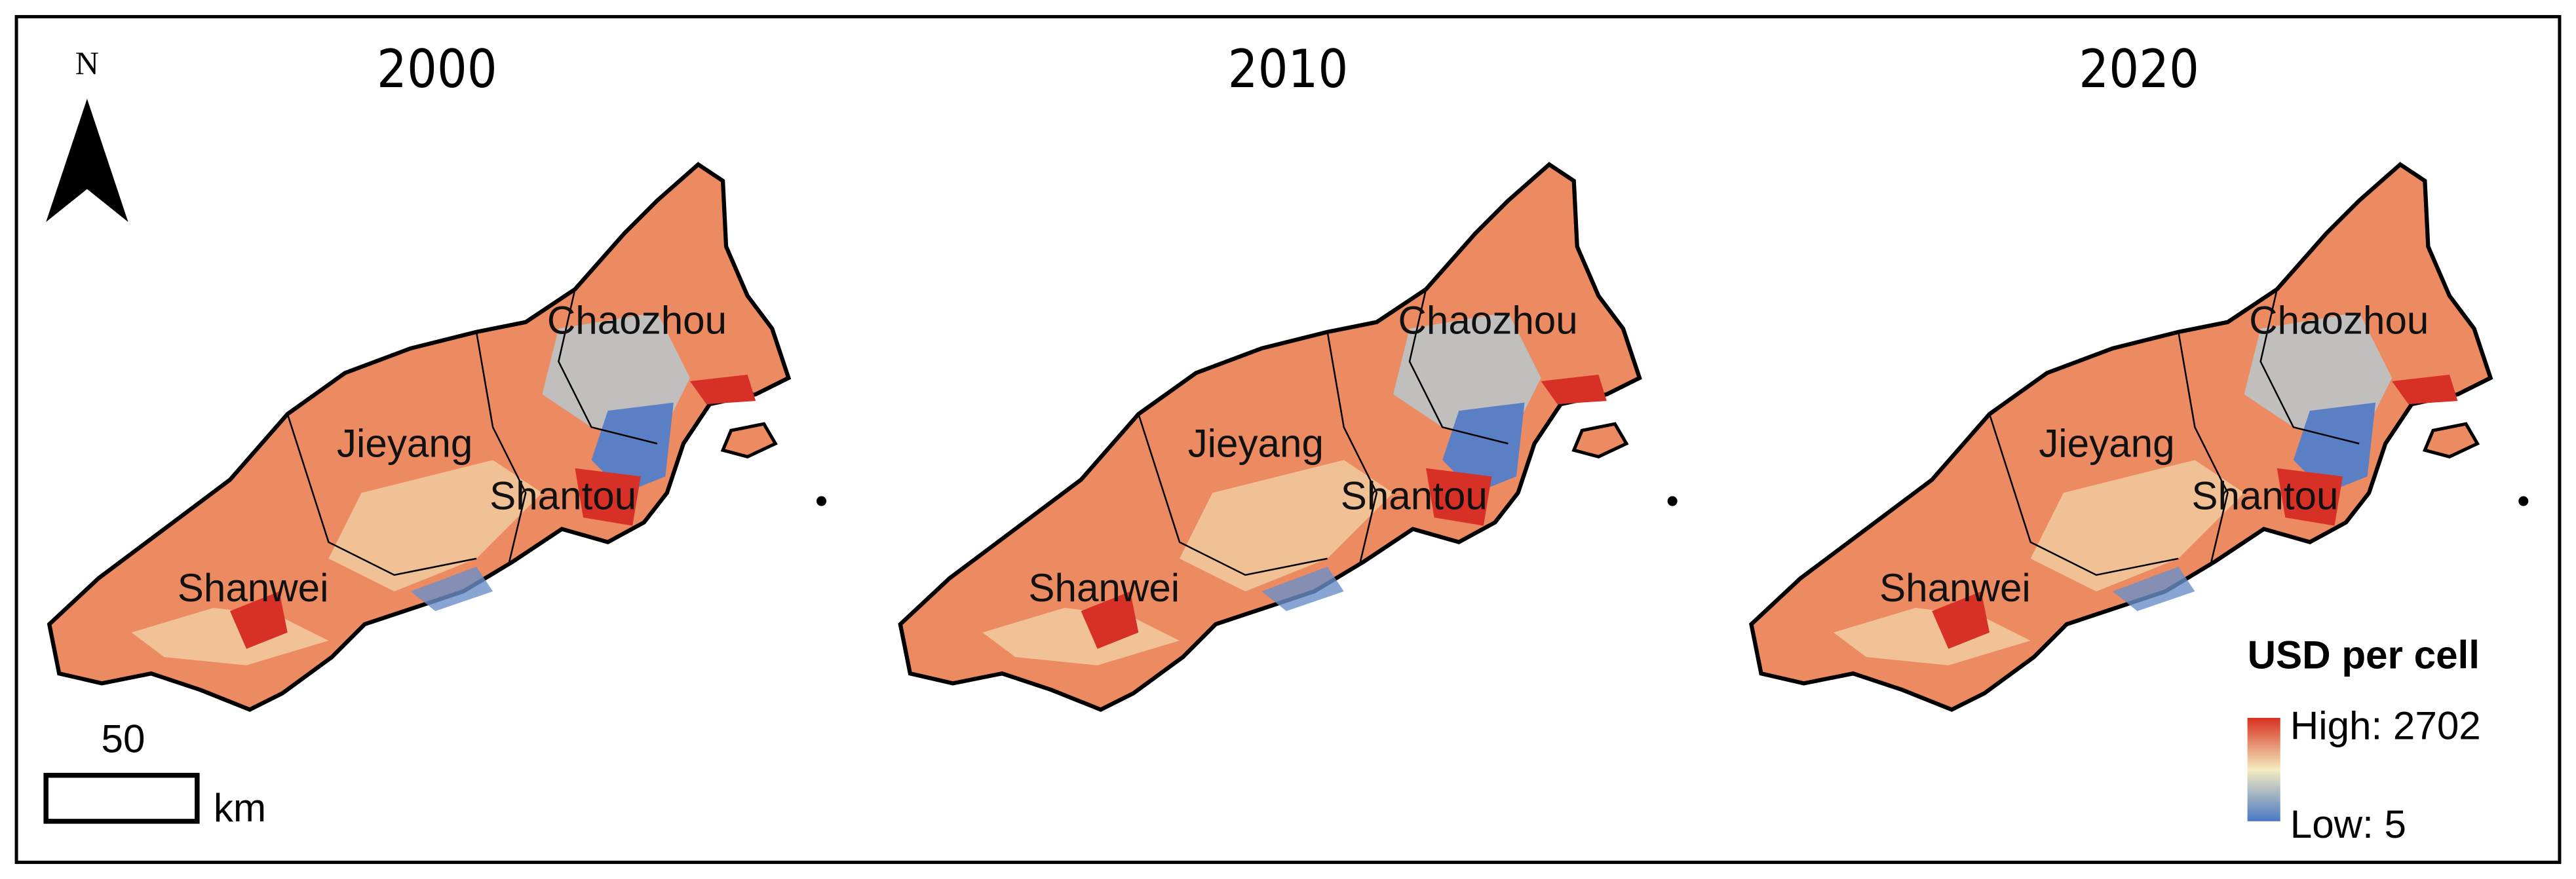 This screenshot has width=2576, height=879. Describe the element at coordinates (2139, 69) in the screenshot. I see `panel-year: 2020` at that location.